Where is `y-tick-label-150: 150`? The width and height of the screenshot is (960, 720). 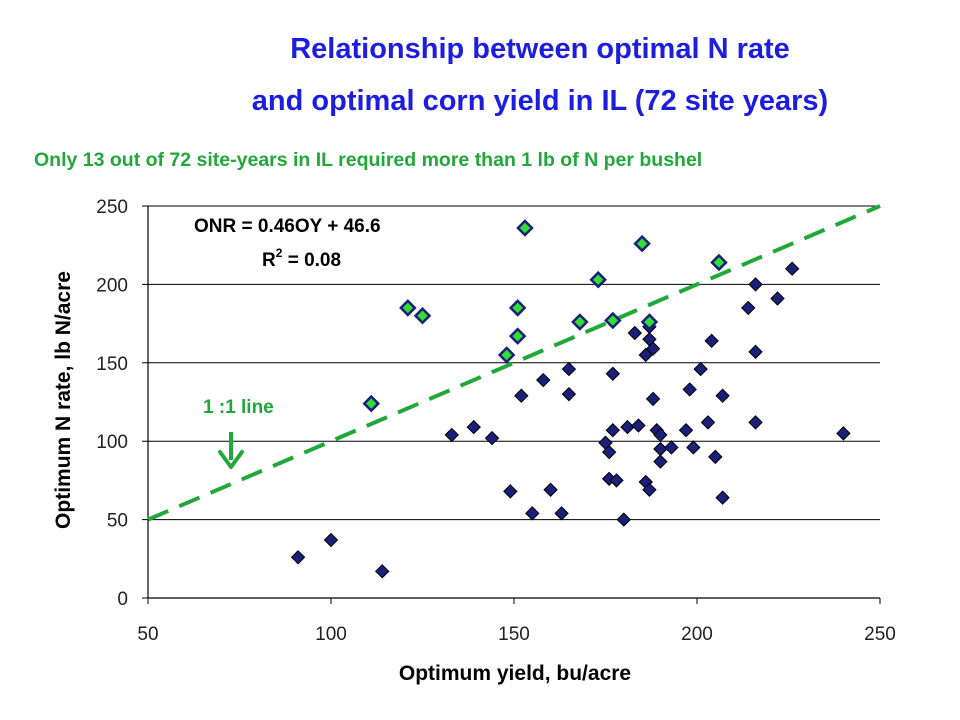 y-tick-label-150: 150 is located at coordinates (112, 364).